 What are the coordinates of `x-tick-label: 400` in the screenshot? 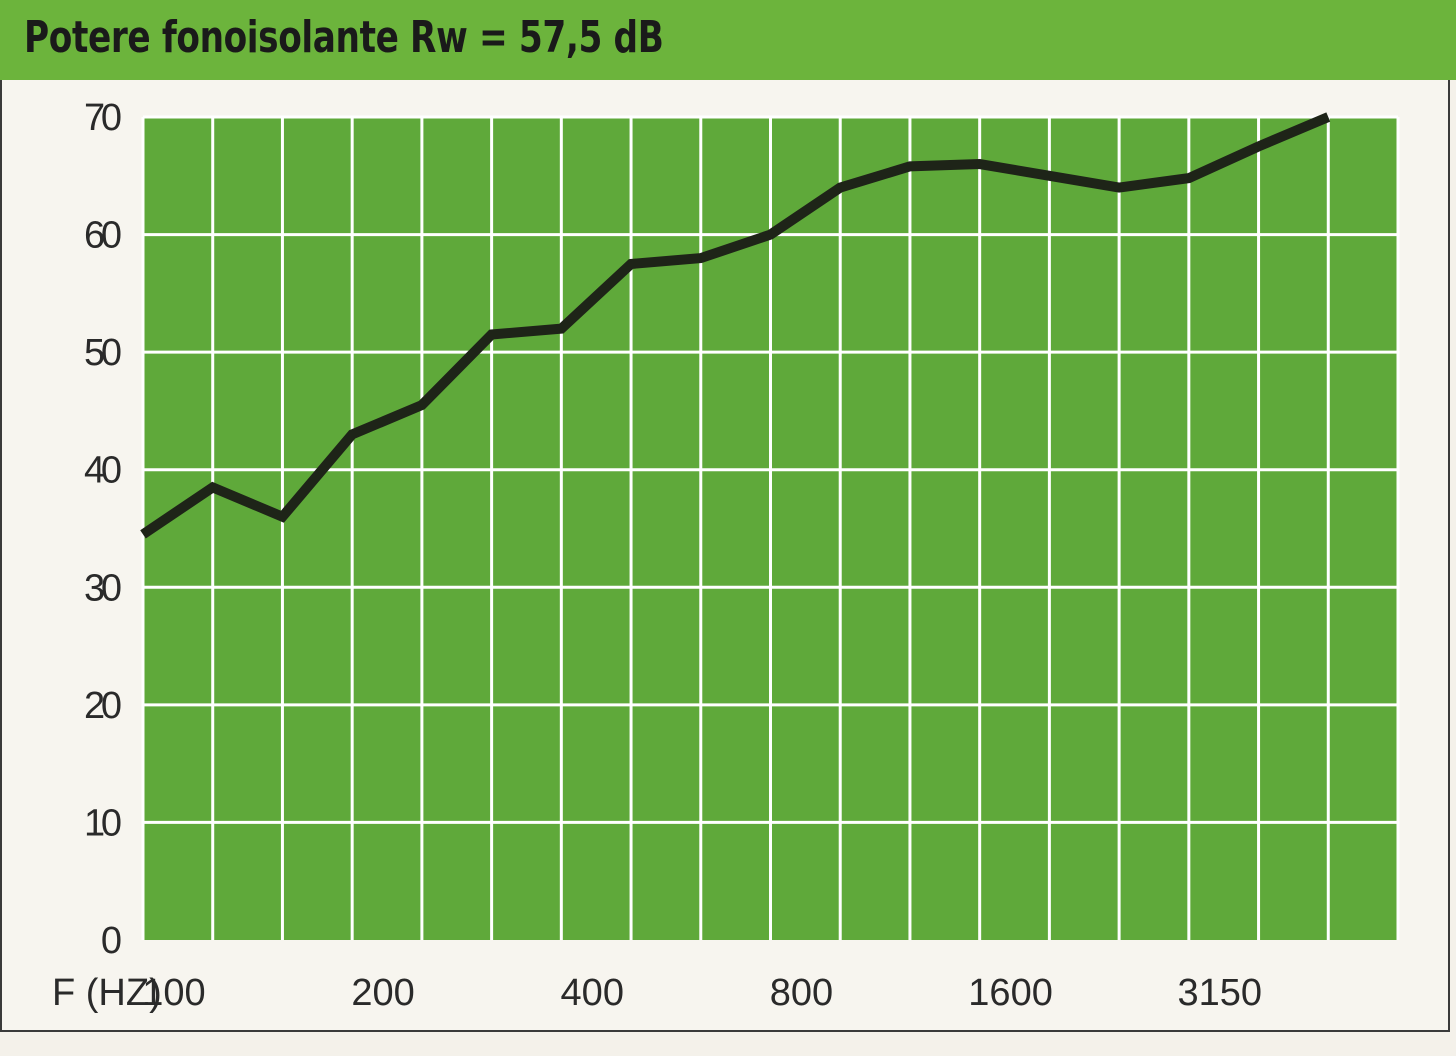 It's located at (592, 993).